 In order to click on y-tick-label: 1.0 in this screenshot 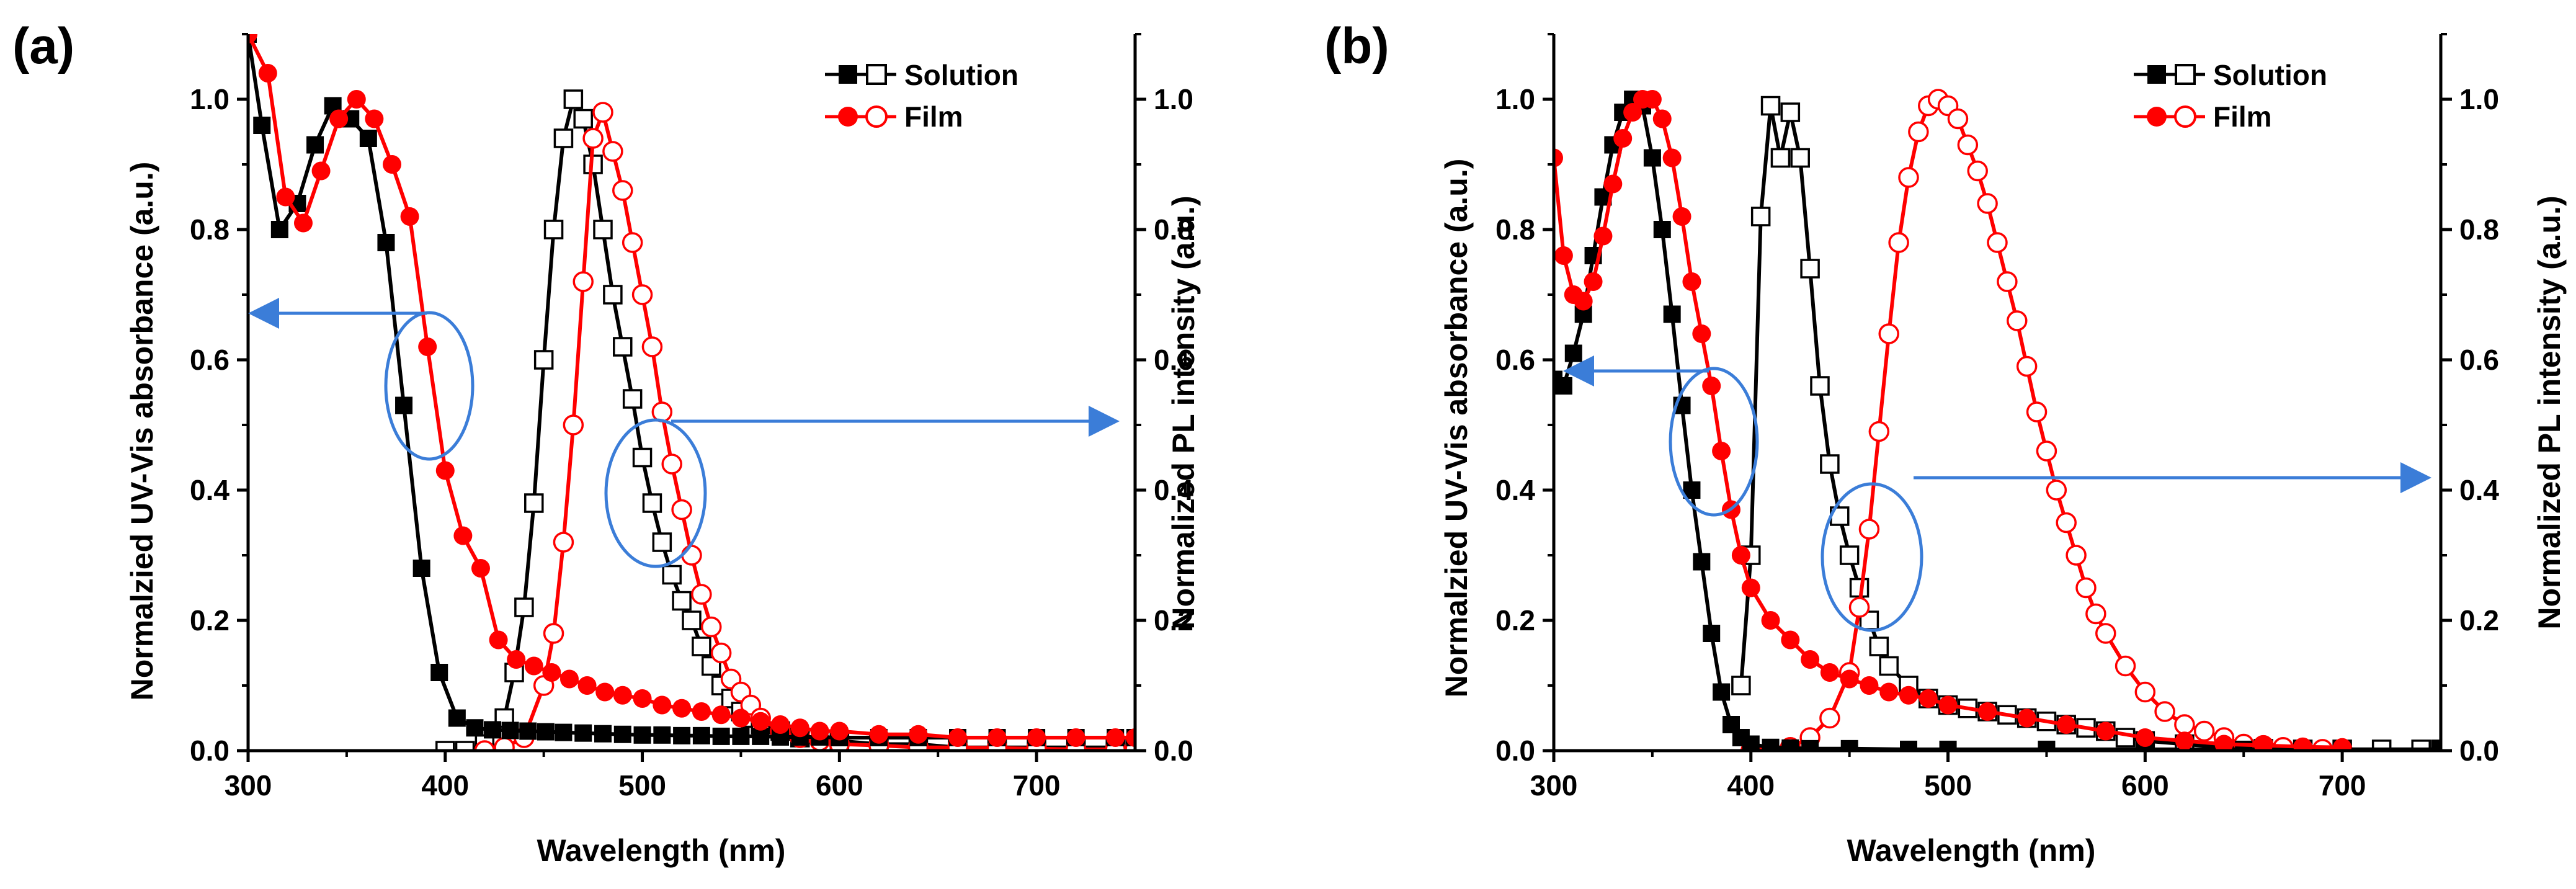, I will do `click(210, 99)`.